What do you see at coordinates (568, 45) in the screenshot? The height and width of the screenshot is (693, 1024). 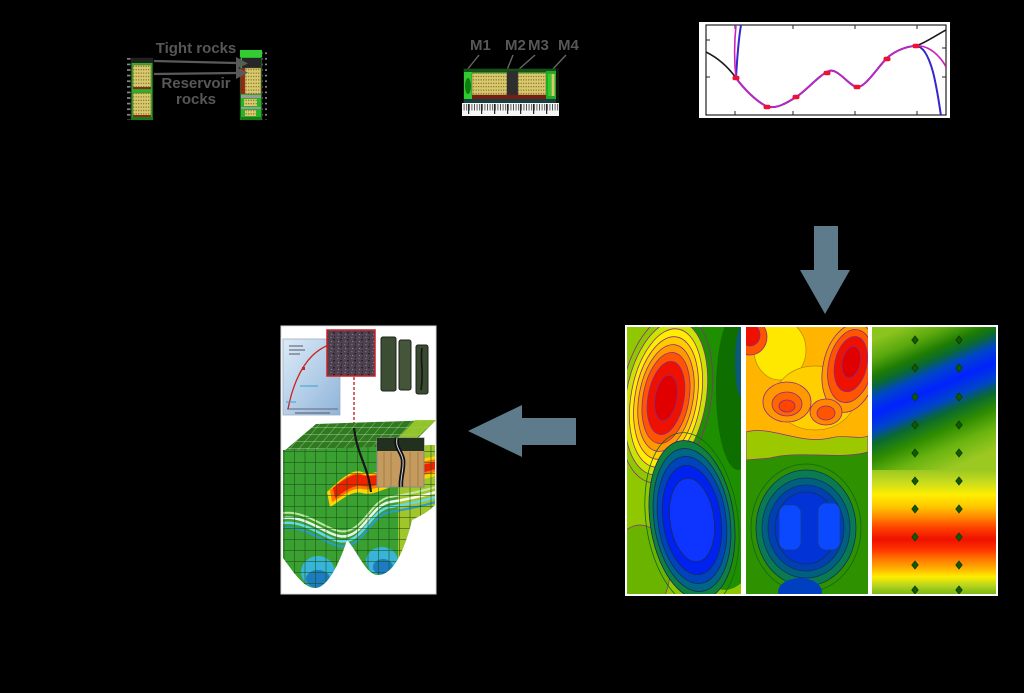 I see `core-label-m4: M4` at bounding box center [568, 45].